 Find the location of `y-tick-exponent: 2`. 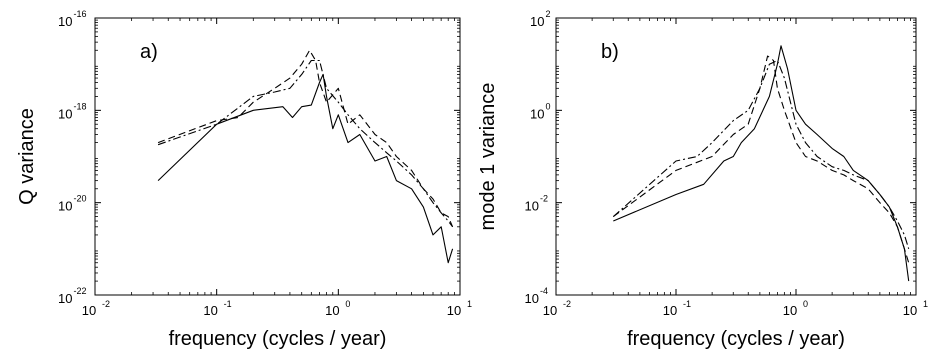

y-tick-exponent: 2 is located at coordinates (548, 14).